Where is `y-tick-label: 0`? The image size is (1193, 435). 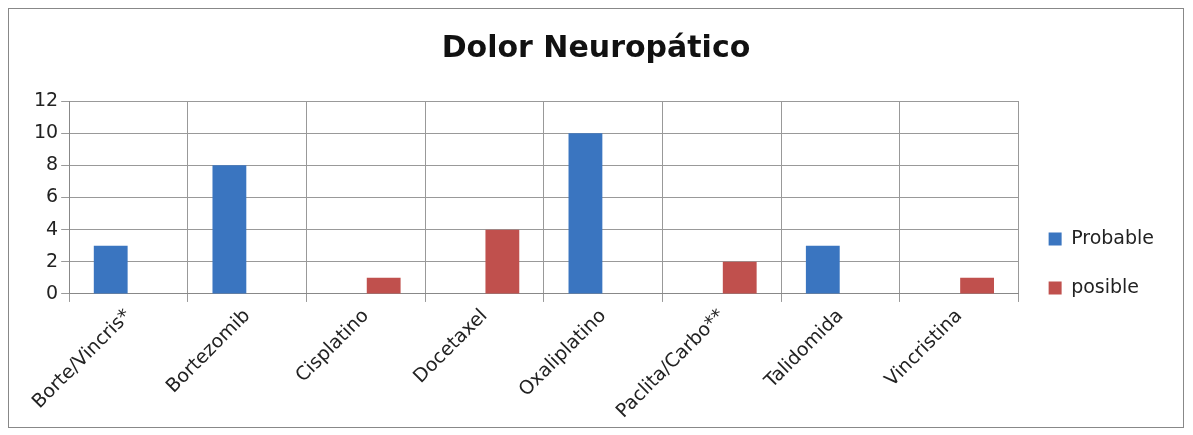
y-tick-label: 0 is located at coordinates (52, 291).